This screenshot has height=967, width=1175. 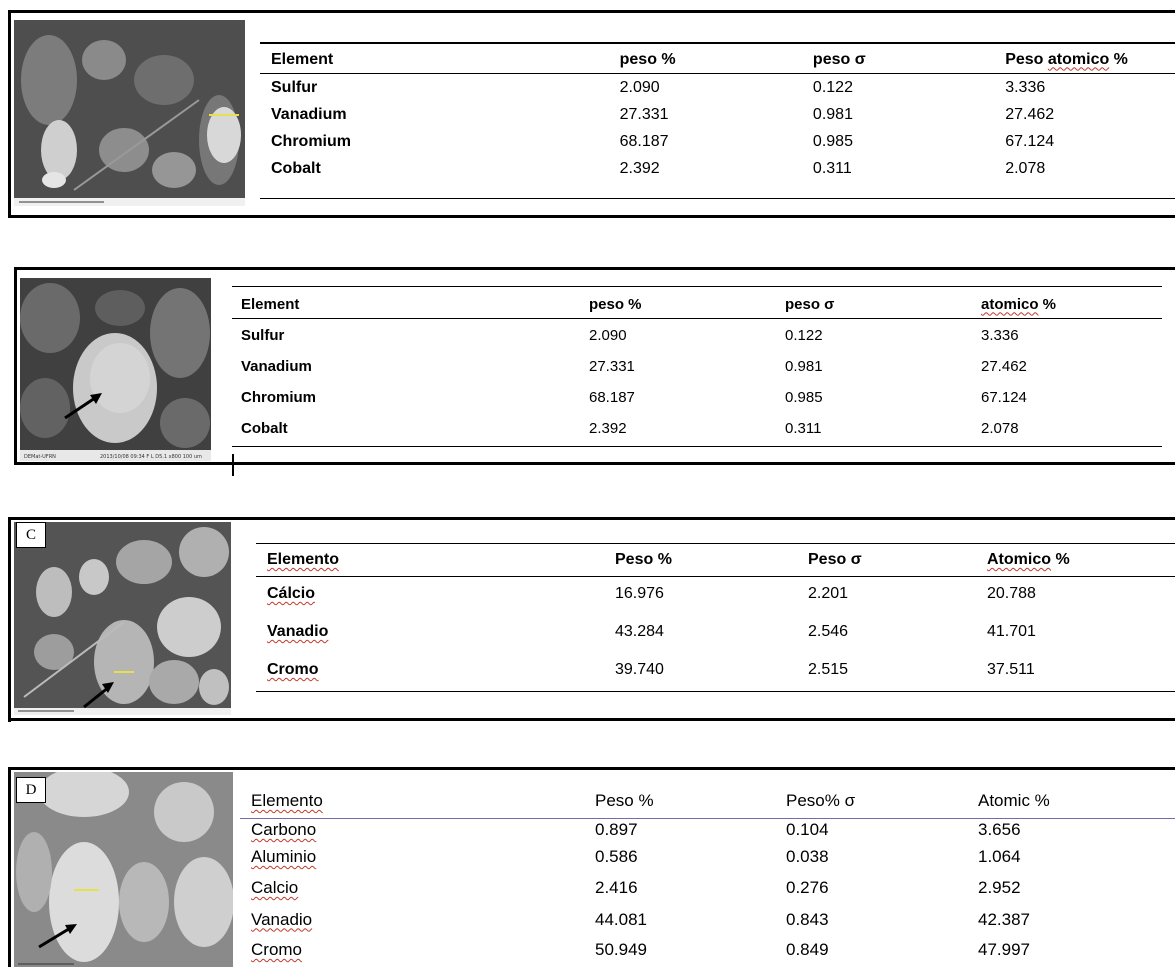 What do you see at coordinates (707, 818) in the screenshot?
I see `table-d-header-rule` at bounding box center [707, 818].